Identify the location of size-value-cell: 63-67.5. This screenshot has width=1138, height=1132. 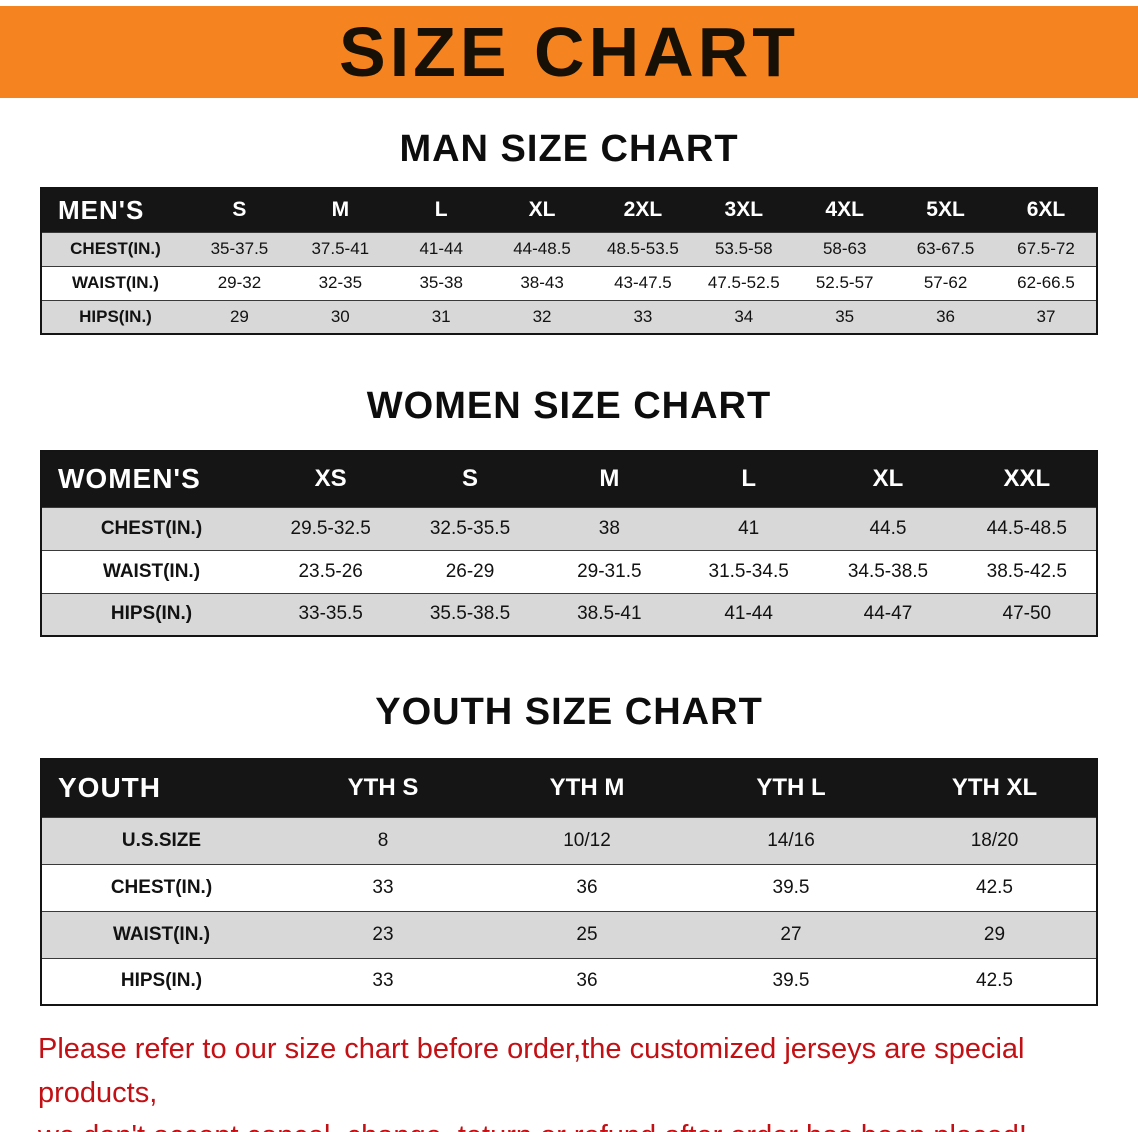
(945, 248).